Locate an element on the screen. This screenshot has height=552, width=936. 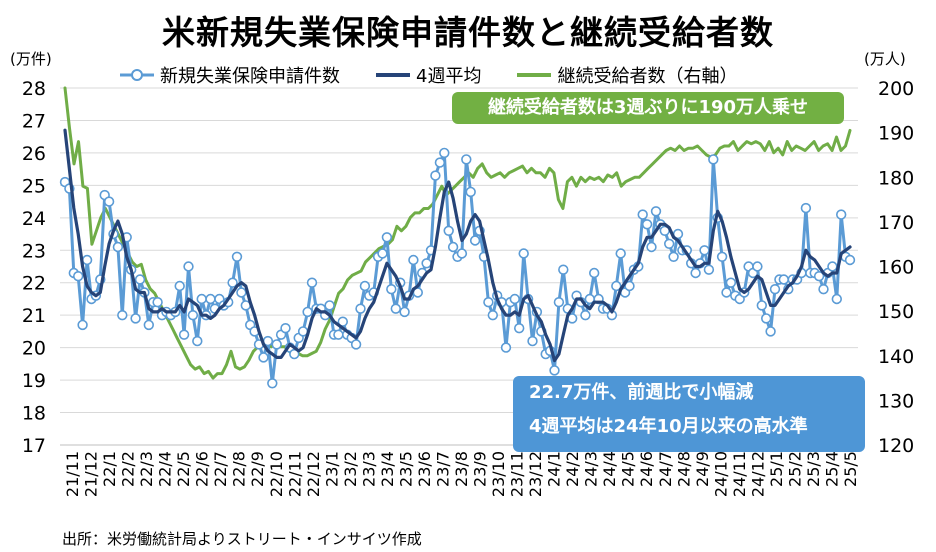
y-left-tick-label: 28 is located at coordinates (34, 89).